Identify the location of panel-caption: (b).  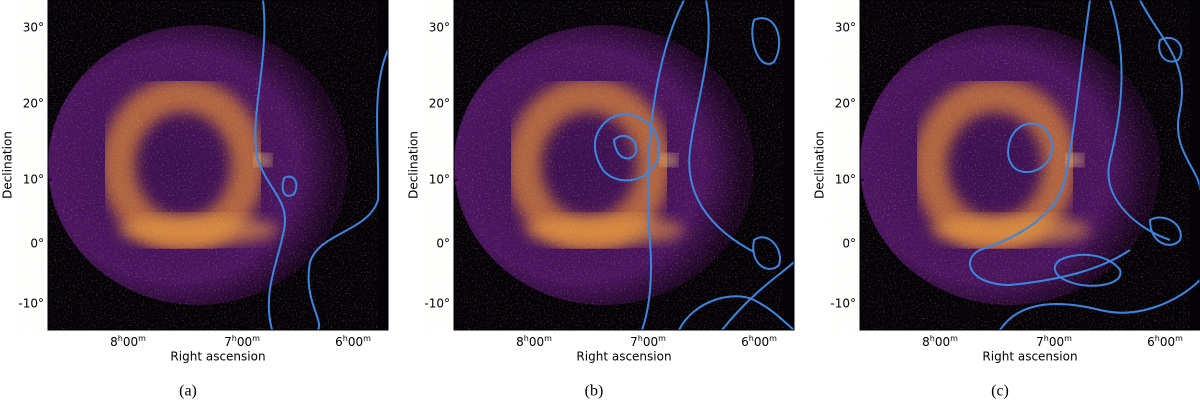
(594, 391).